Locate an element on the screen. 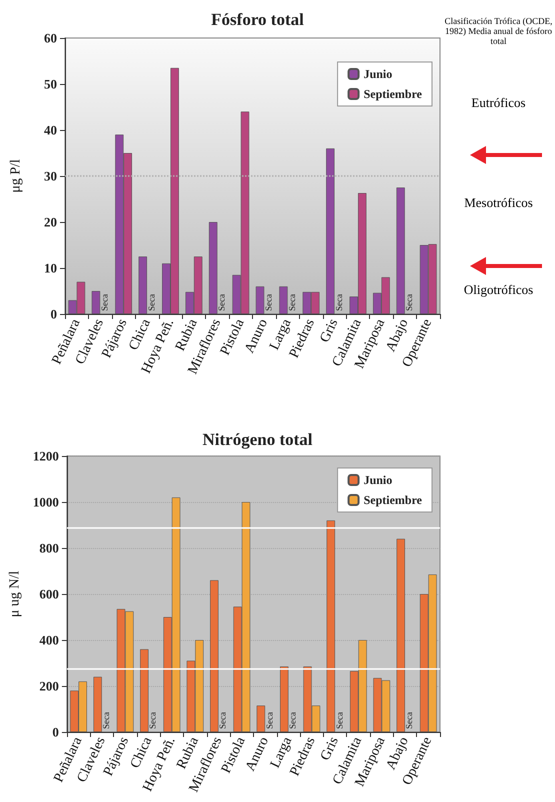 The width and height of the screenshot is (555, 802). y-tick-label: 60 is located at coordinates (50, 38).